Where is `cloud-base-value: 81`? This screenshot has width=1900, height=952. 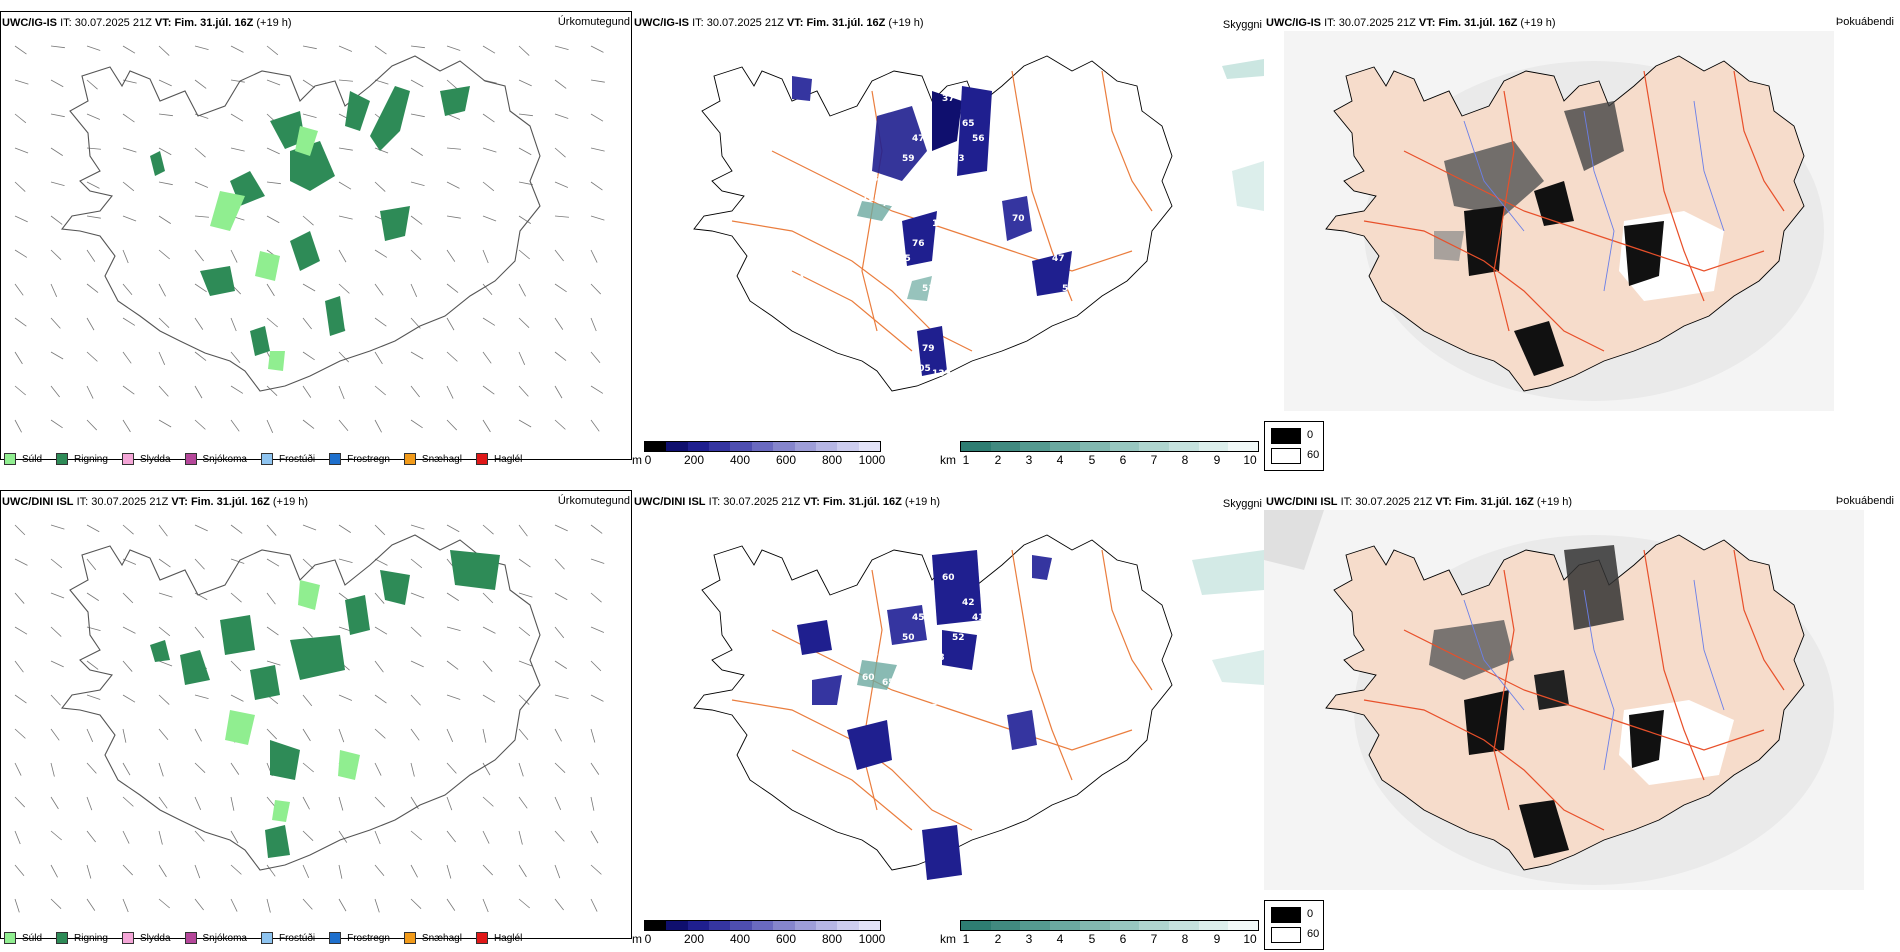
cloud-base-value: 81 is located at coordinates (1058, 229).